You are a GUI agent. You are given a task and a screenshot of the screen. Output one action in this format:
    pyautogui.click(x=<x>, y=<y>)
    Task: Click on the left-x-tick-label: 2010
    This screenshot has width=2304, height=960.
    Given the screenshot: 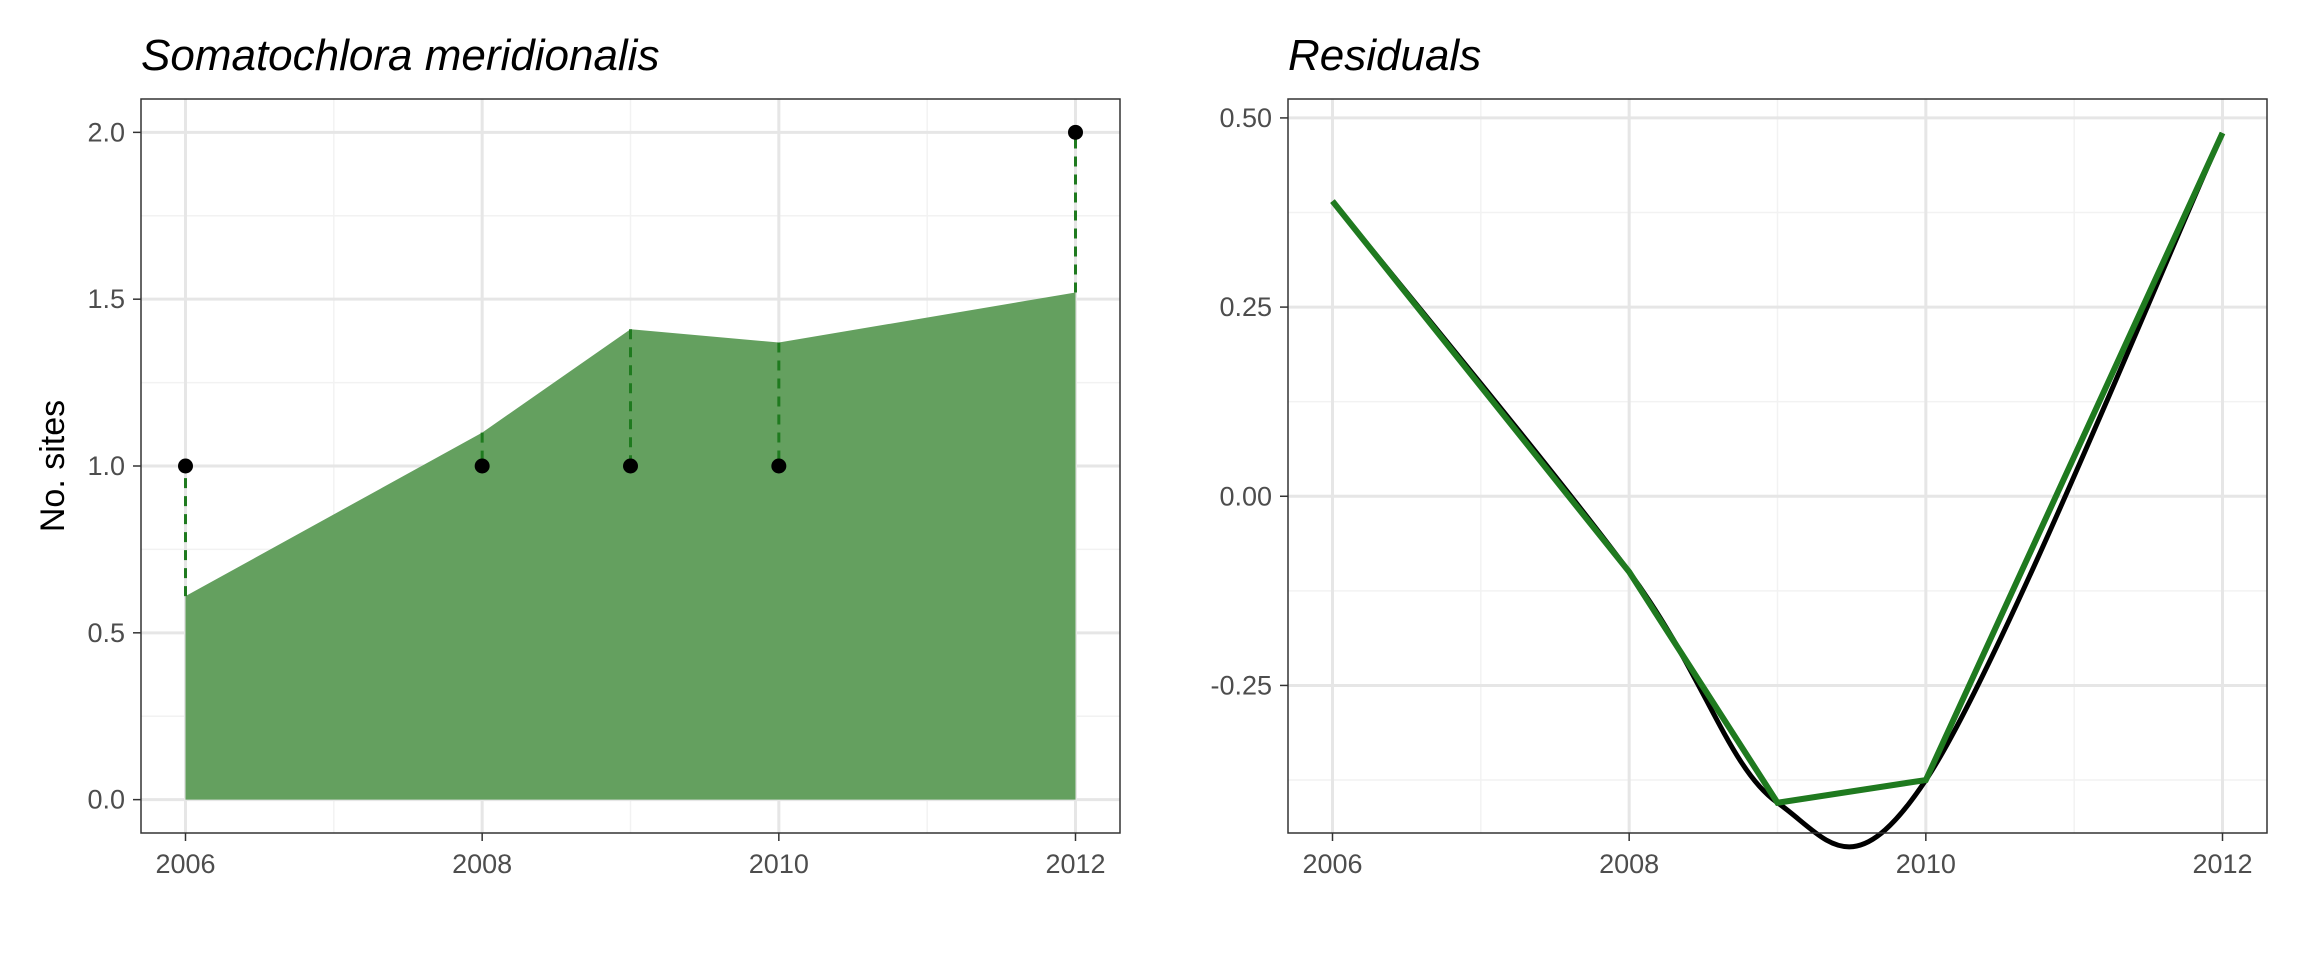 What is the action you would take?
    pyautogui.click(x=779, y=864)
    